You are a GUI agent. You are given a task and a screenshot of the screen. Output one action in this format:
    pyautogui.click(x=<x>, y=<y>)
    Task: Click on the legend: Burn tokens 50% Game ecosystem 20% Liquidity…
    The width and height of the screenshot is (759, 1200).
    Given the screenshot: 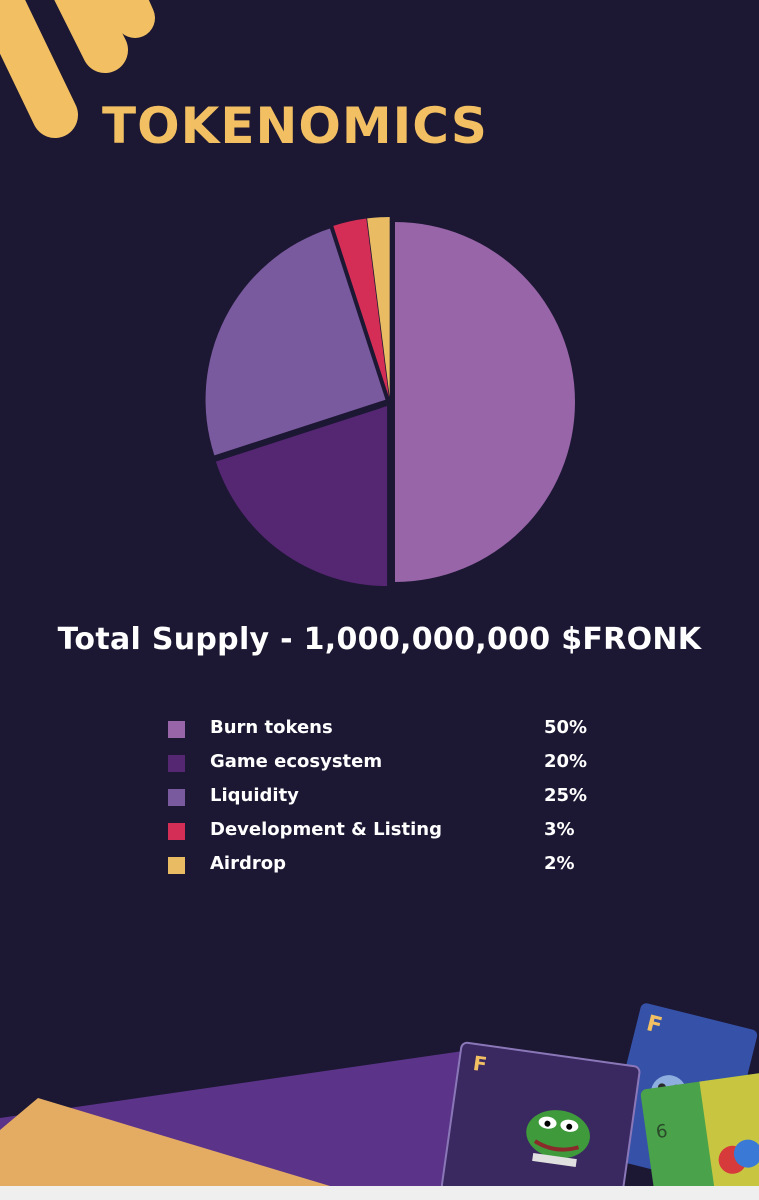 What is the action you would take?
    pyautogui.click(x=388, y=797)
    